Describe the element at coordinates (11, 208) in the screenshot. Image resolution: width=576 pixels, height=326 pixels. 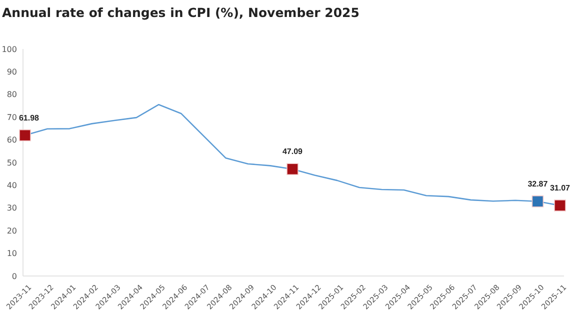
I see `y-tick-label: 30` at that location.